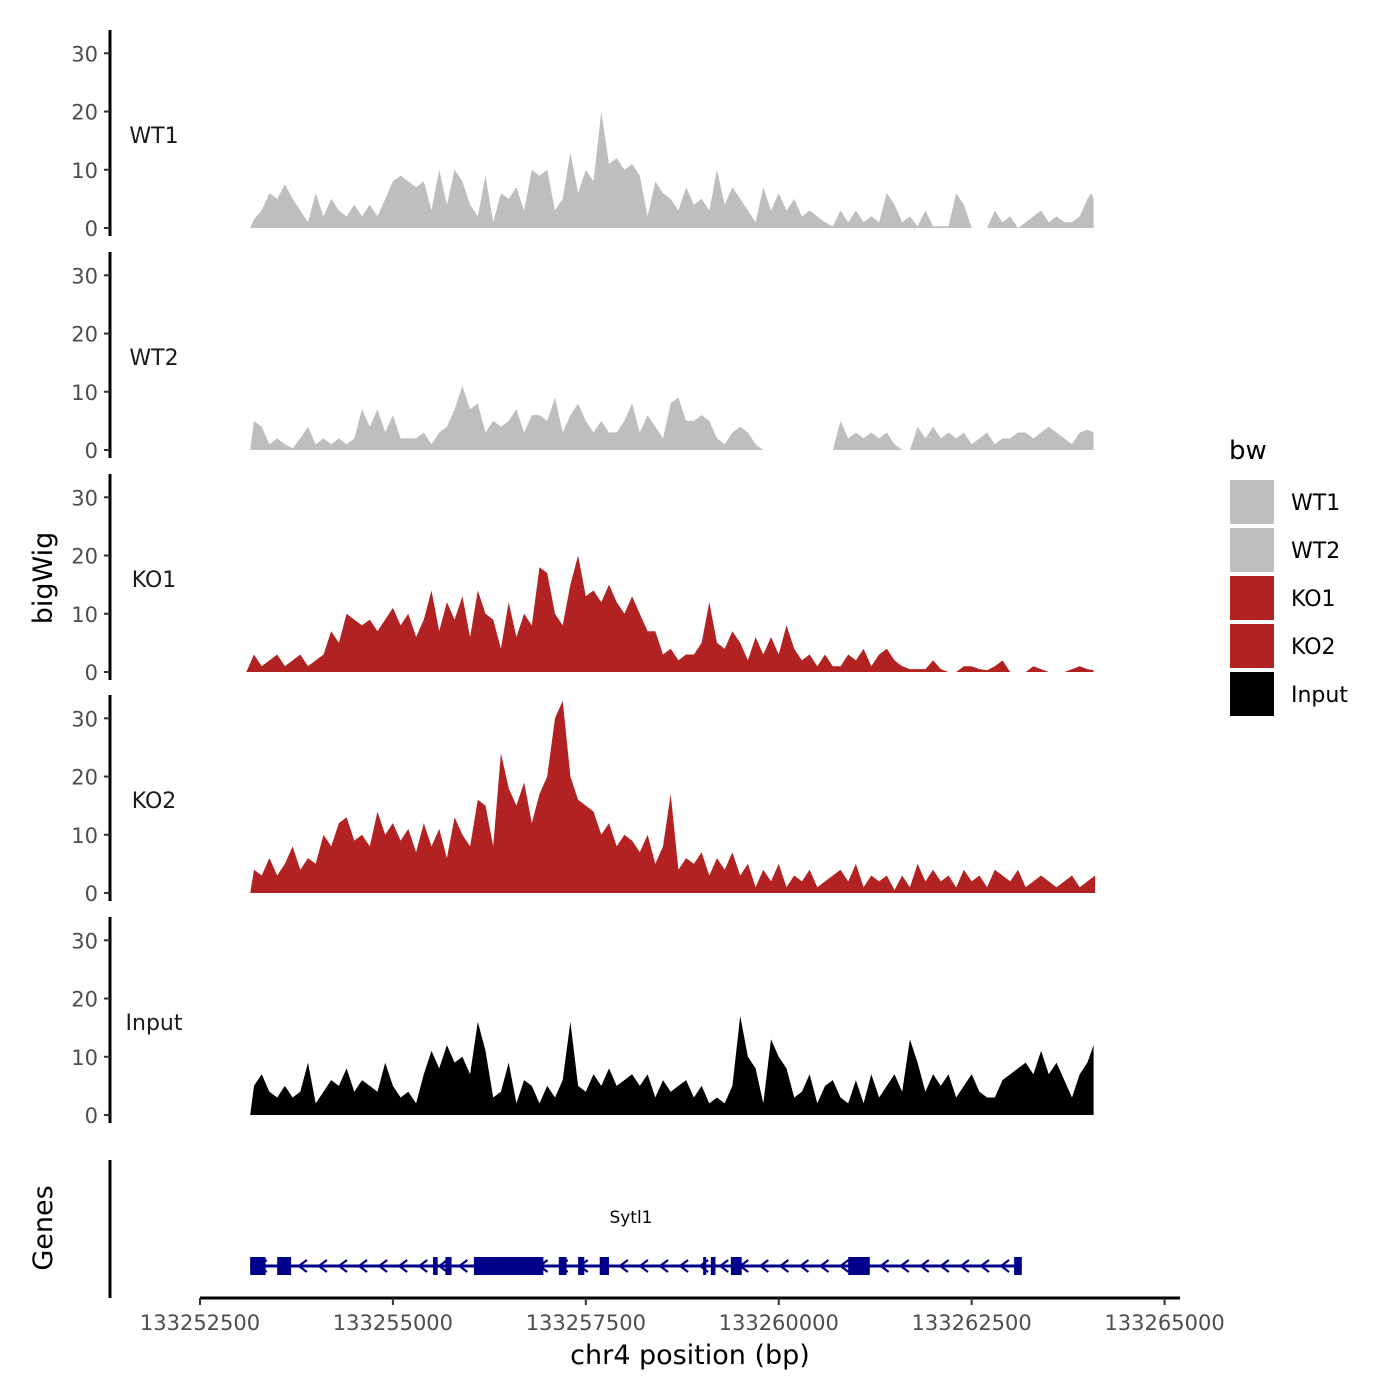 Image resolution: width=1400 pixels, height=1400 pixels. Describe the element at coordinates (1315, 551) in the screenshot. I see `legend-label: WT2` at that location.